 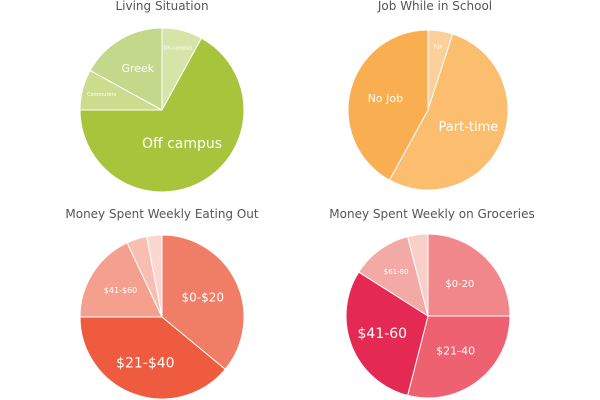 I want to click on slice-label-0-20: $0-20, so click(x=459, y=284).